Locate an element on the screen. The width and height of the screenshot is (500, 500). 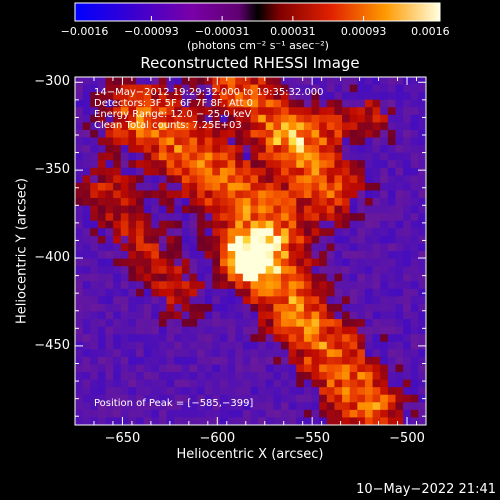
annotation-total-counts: Clean Total counts: 7.25E+03 is located at coordinates (168, 125).